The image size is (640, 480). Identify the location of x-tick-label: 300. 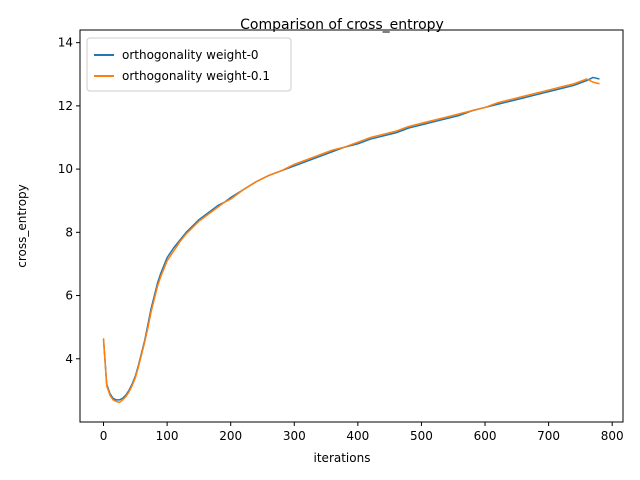
(294, 436).